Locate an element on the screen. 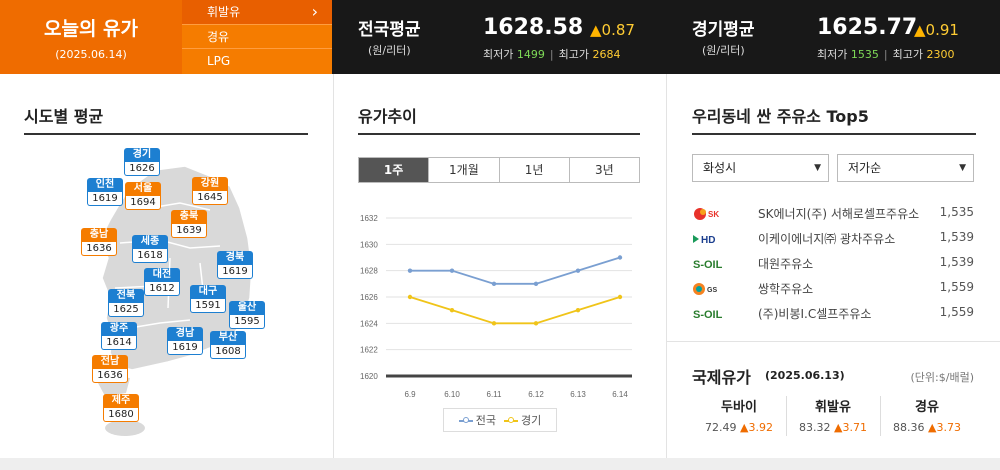  region-pin: 충남 1636 is located at coordinates (99, 242).